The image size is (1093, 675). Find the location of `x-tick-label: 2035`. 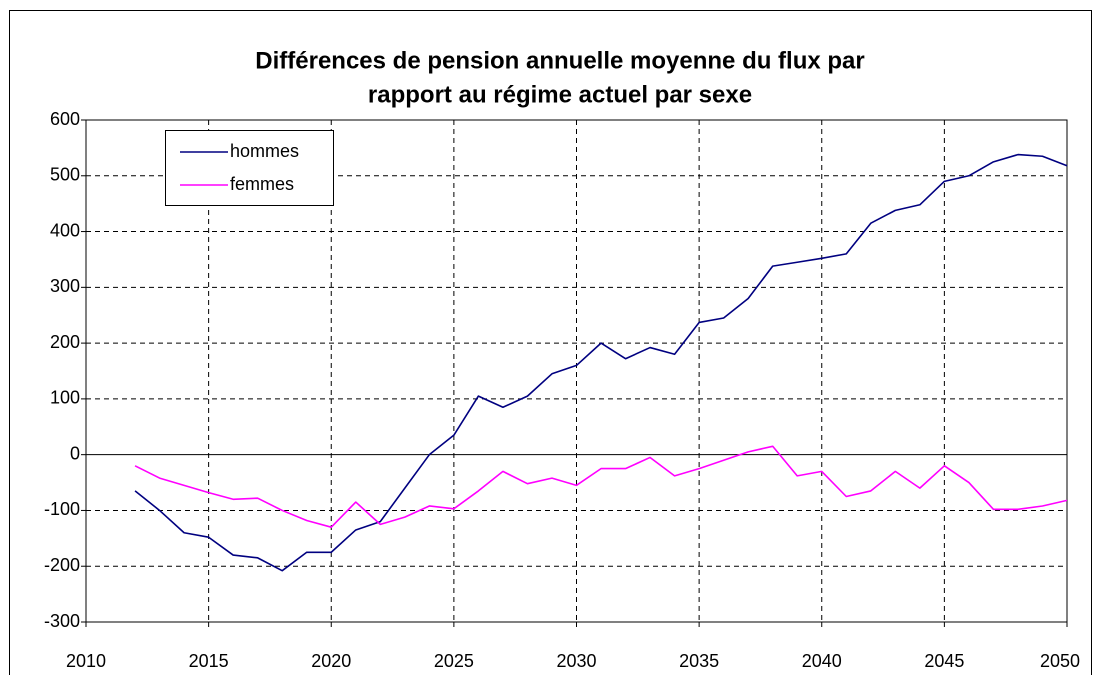

x-tick-label: 2035 is located at coordinates (699, 661).